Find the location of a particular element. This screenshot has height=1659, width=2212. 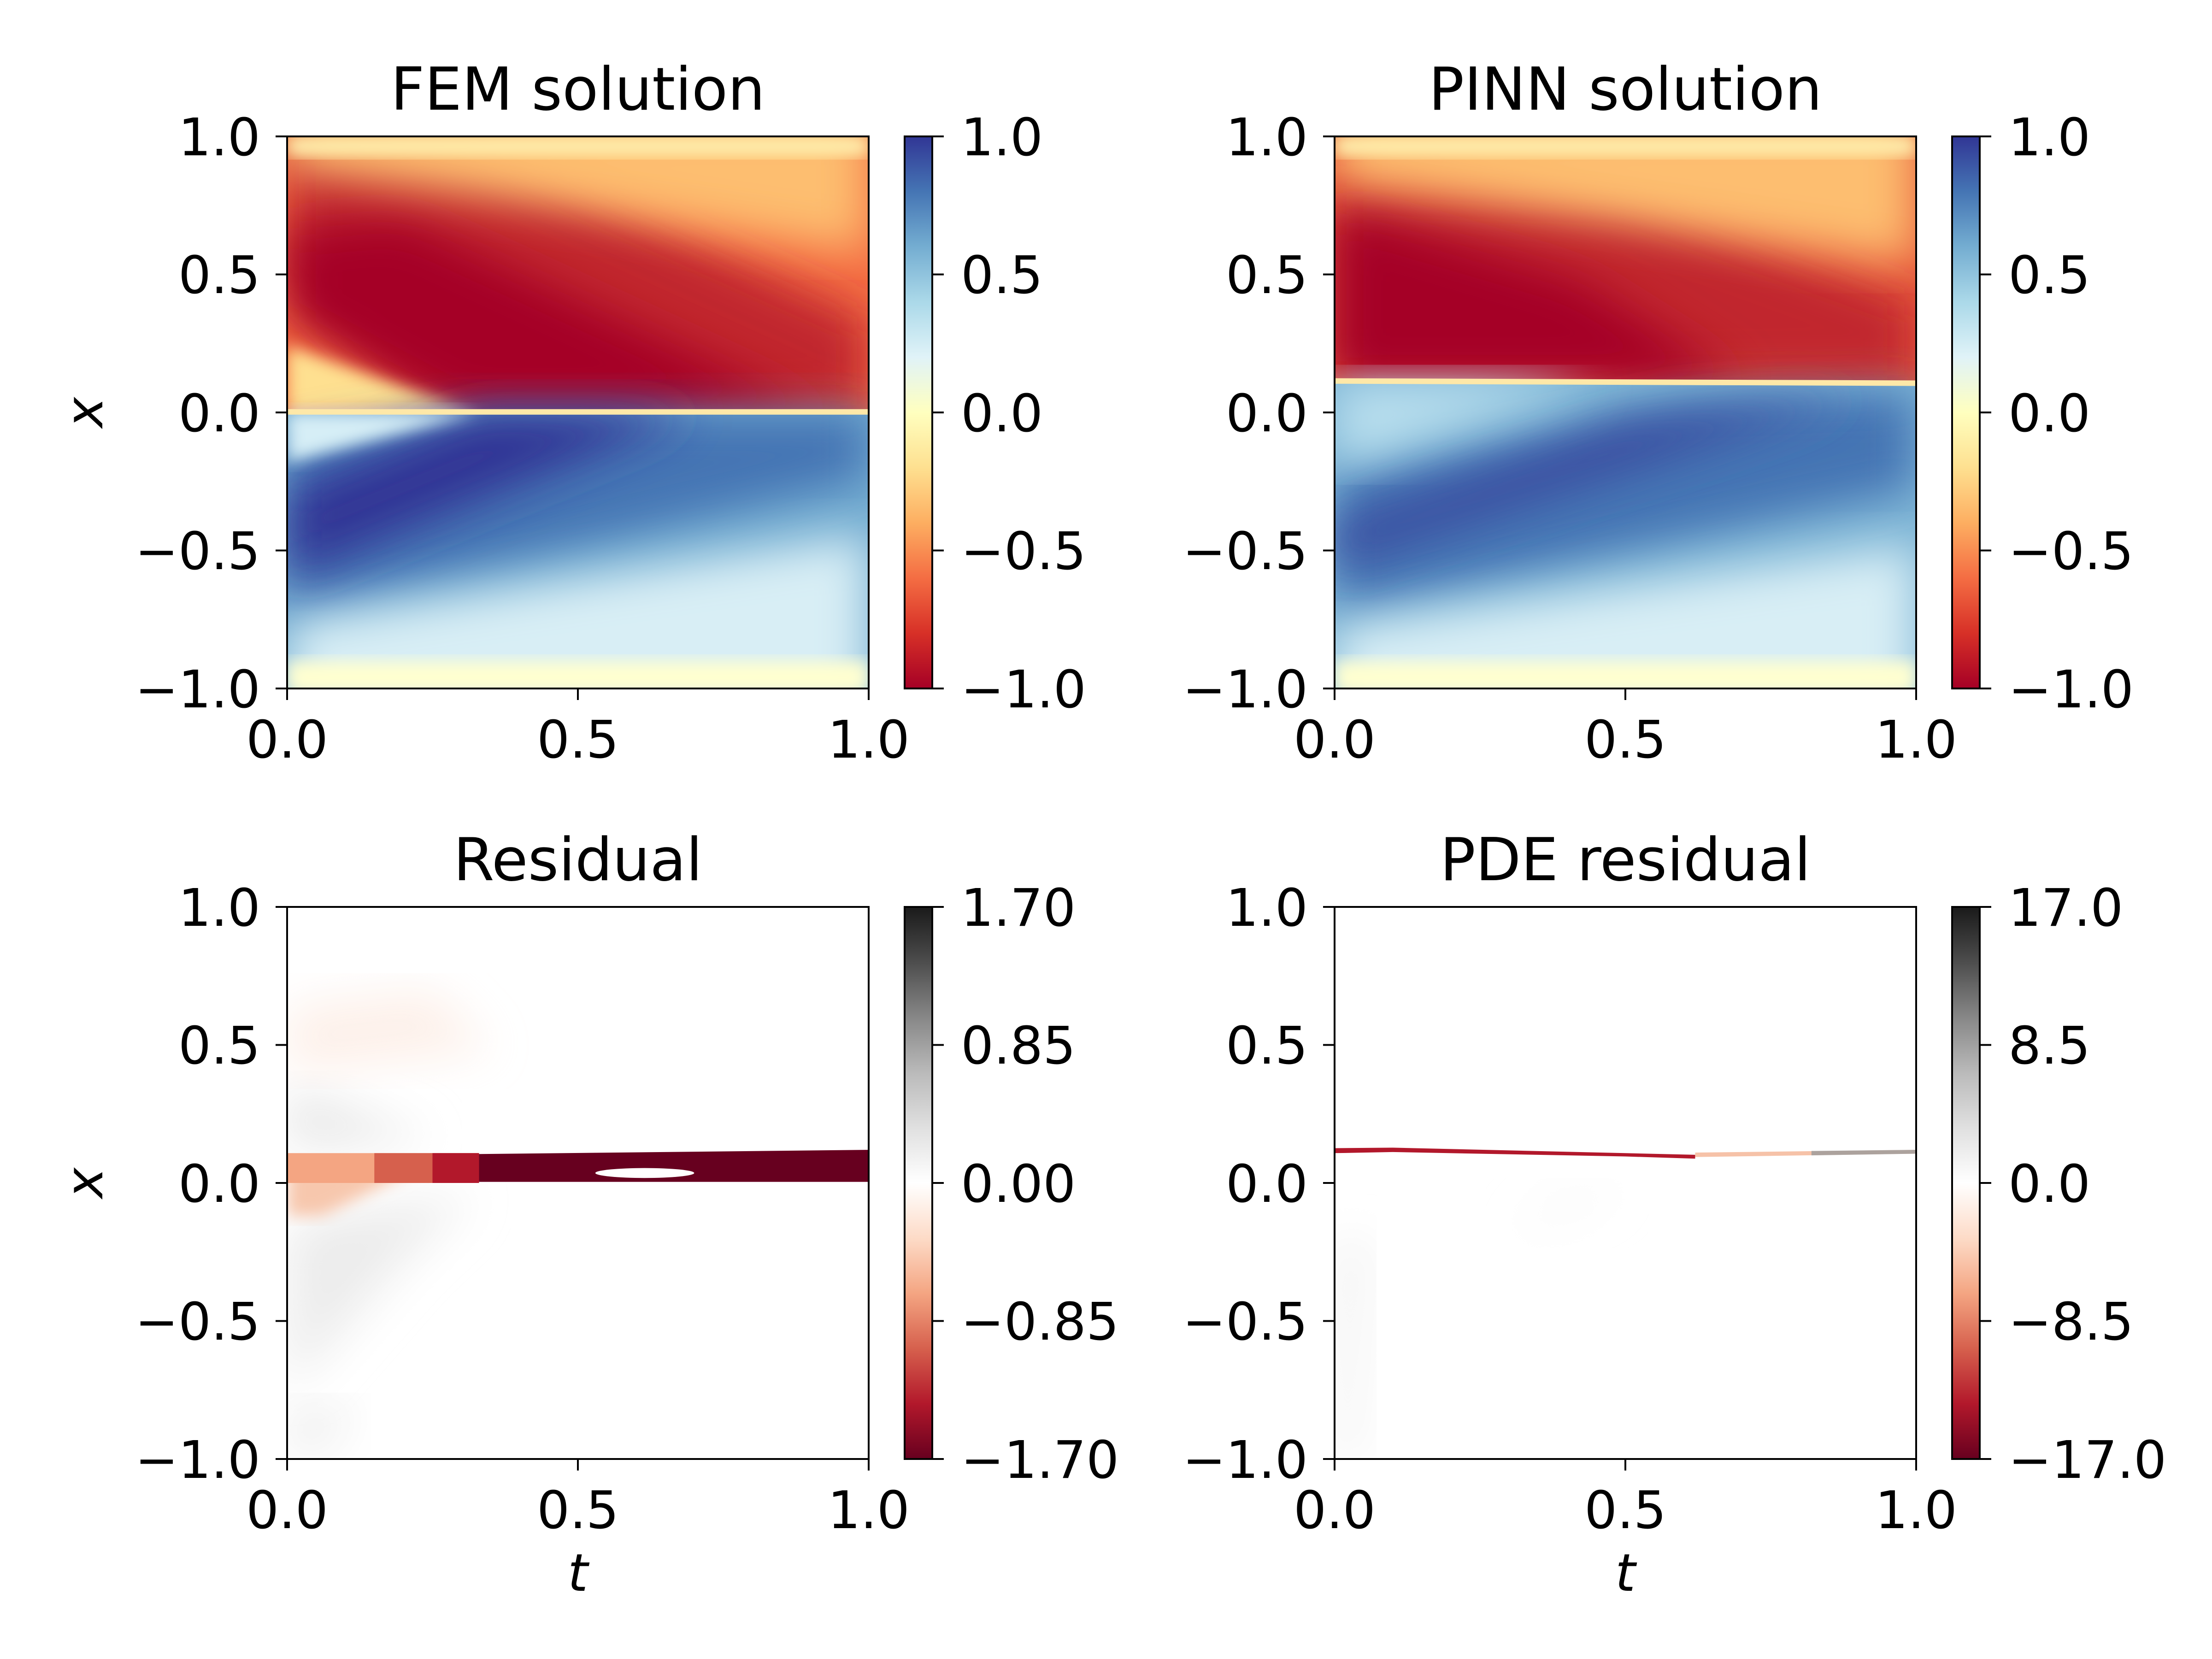

colorbar-tick-label: 0.85 is located at coordinates (1018, 1046).